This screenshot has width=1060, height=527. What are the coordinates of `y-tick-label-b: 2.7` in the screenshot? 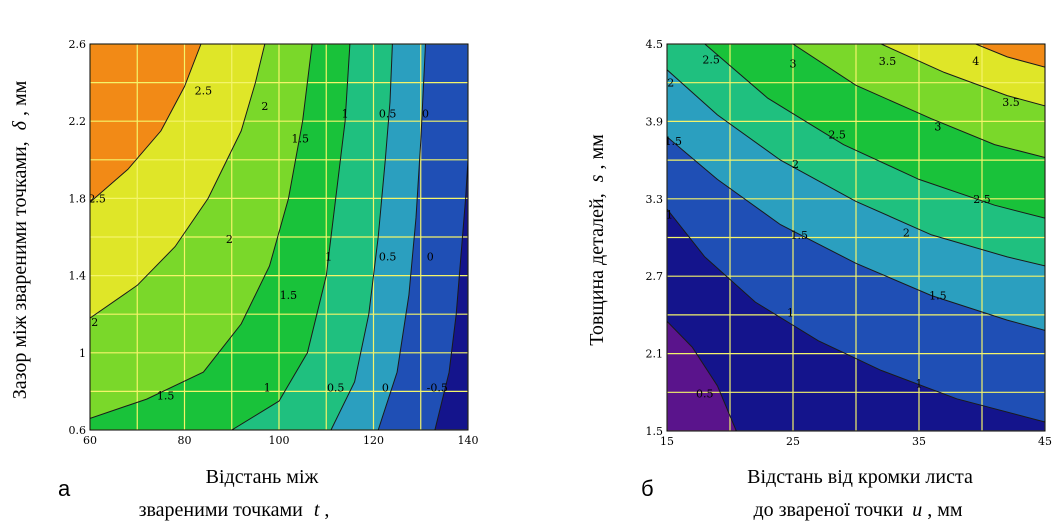 It's located at (655, 276).